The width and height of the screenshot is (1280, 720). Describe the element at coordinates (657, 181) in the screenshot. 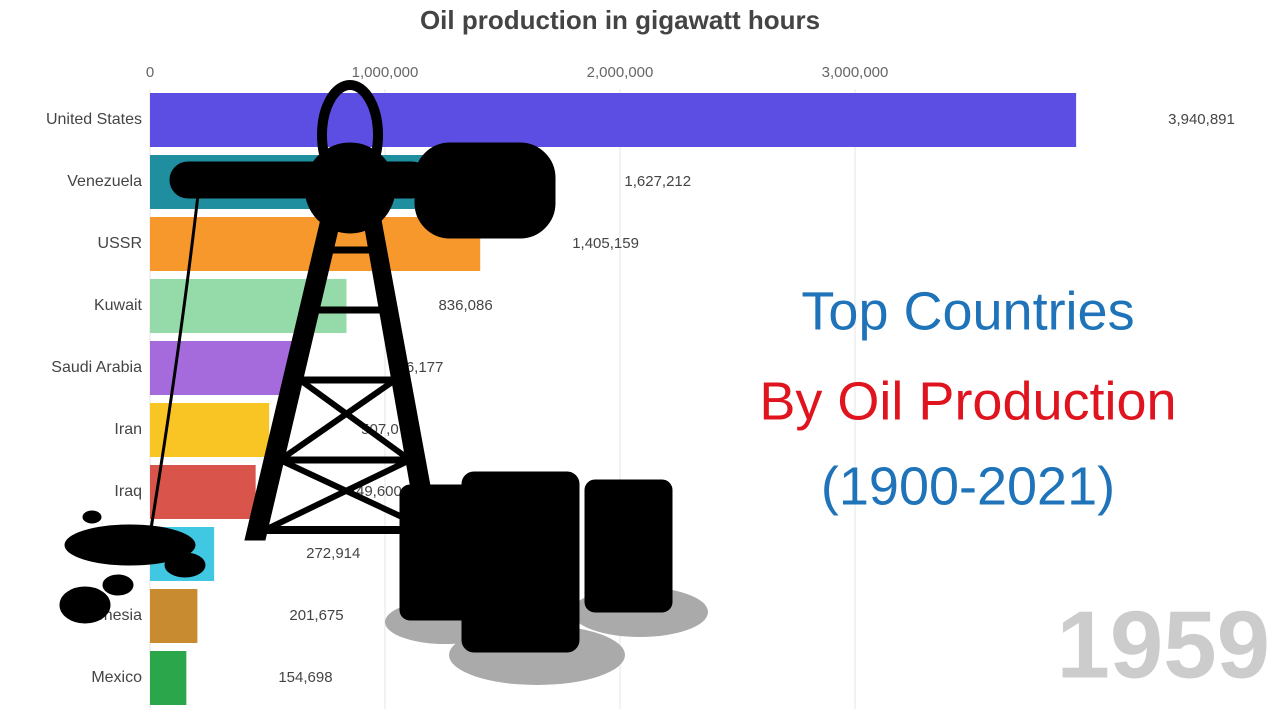

I see `value-label: 1,627,212` at that location.